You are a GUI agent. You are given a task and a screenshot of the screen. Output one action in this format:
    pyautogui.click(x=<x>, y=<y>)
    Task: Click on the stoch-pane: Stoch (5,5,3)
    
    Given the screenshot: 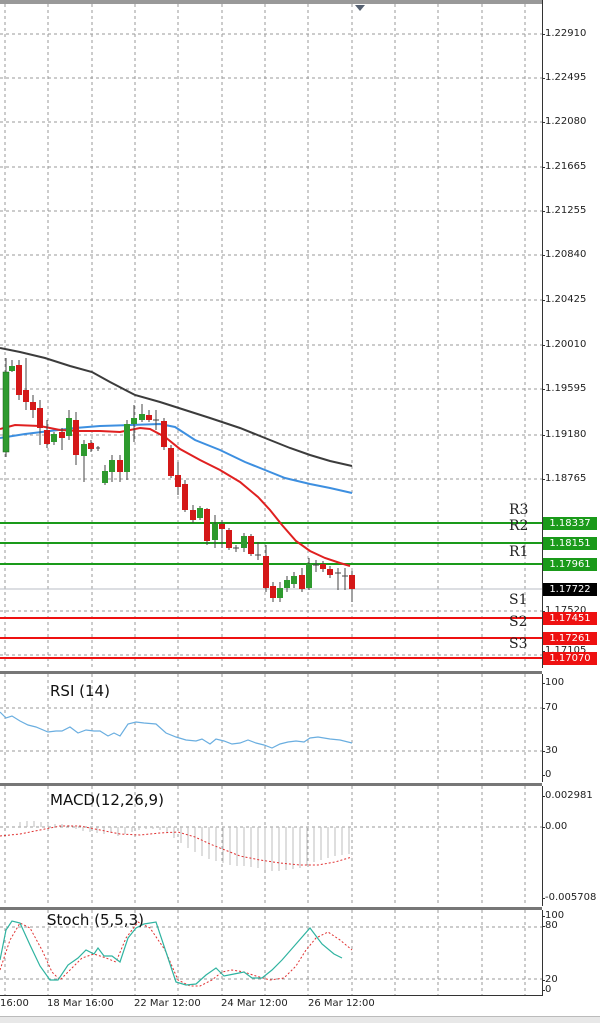 What is the action you would take?
    pyautogui.click(x=271, y=953)
    